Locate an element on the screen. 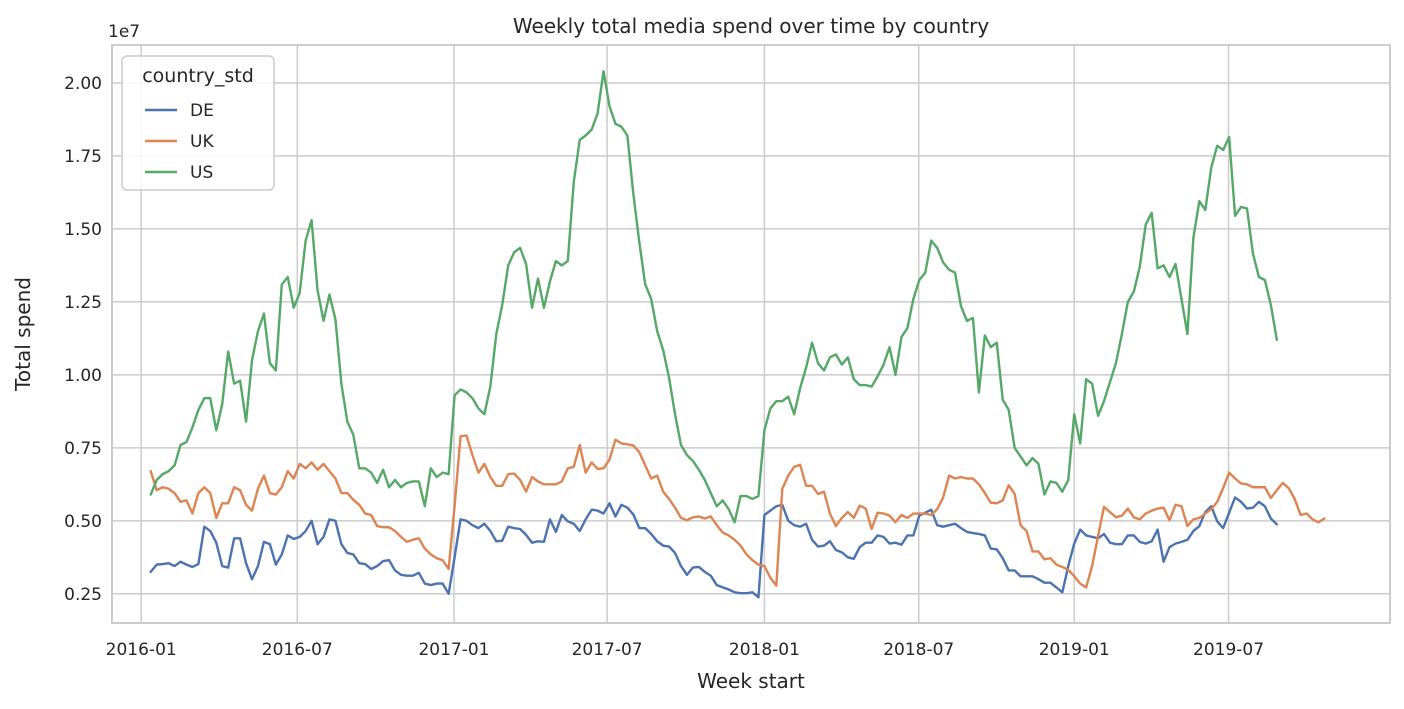 The width and height of the screenshot is (1404, 709). legend-label-de: DE is located at coordinates (202, 111).